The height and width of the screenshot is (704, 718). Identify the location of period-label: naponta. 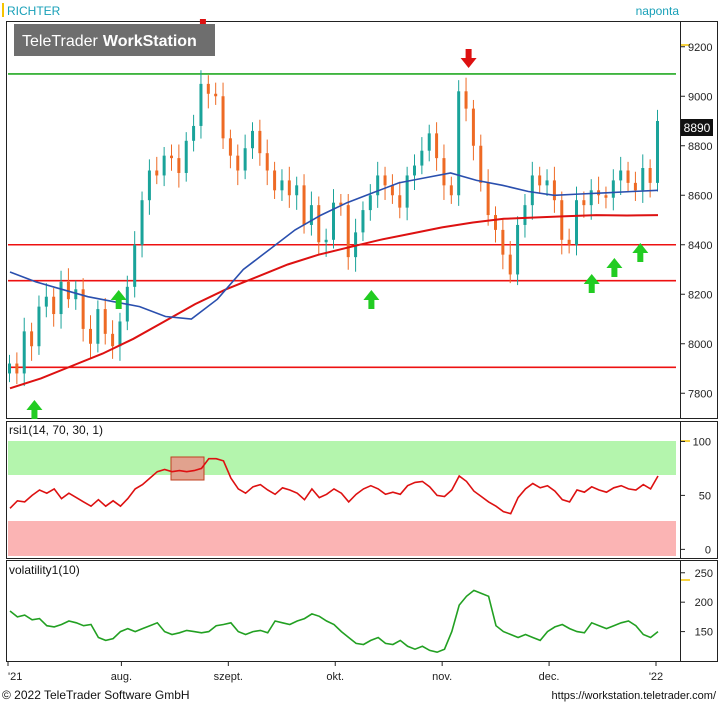
(658, 11).